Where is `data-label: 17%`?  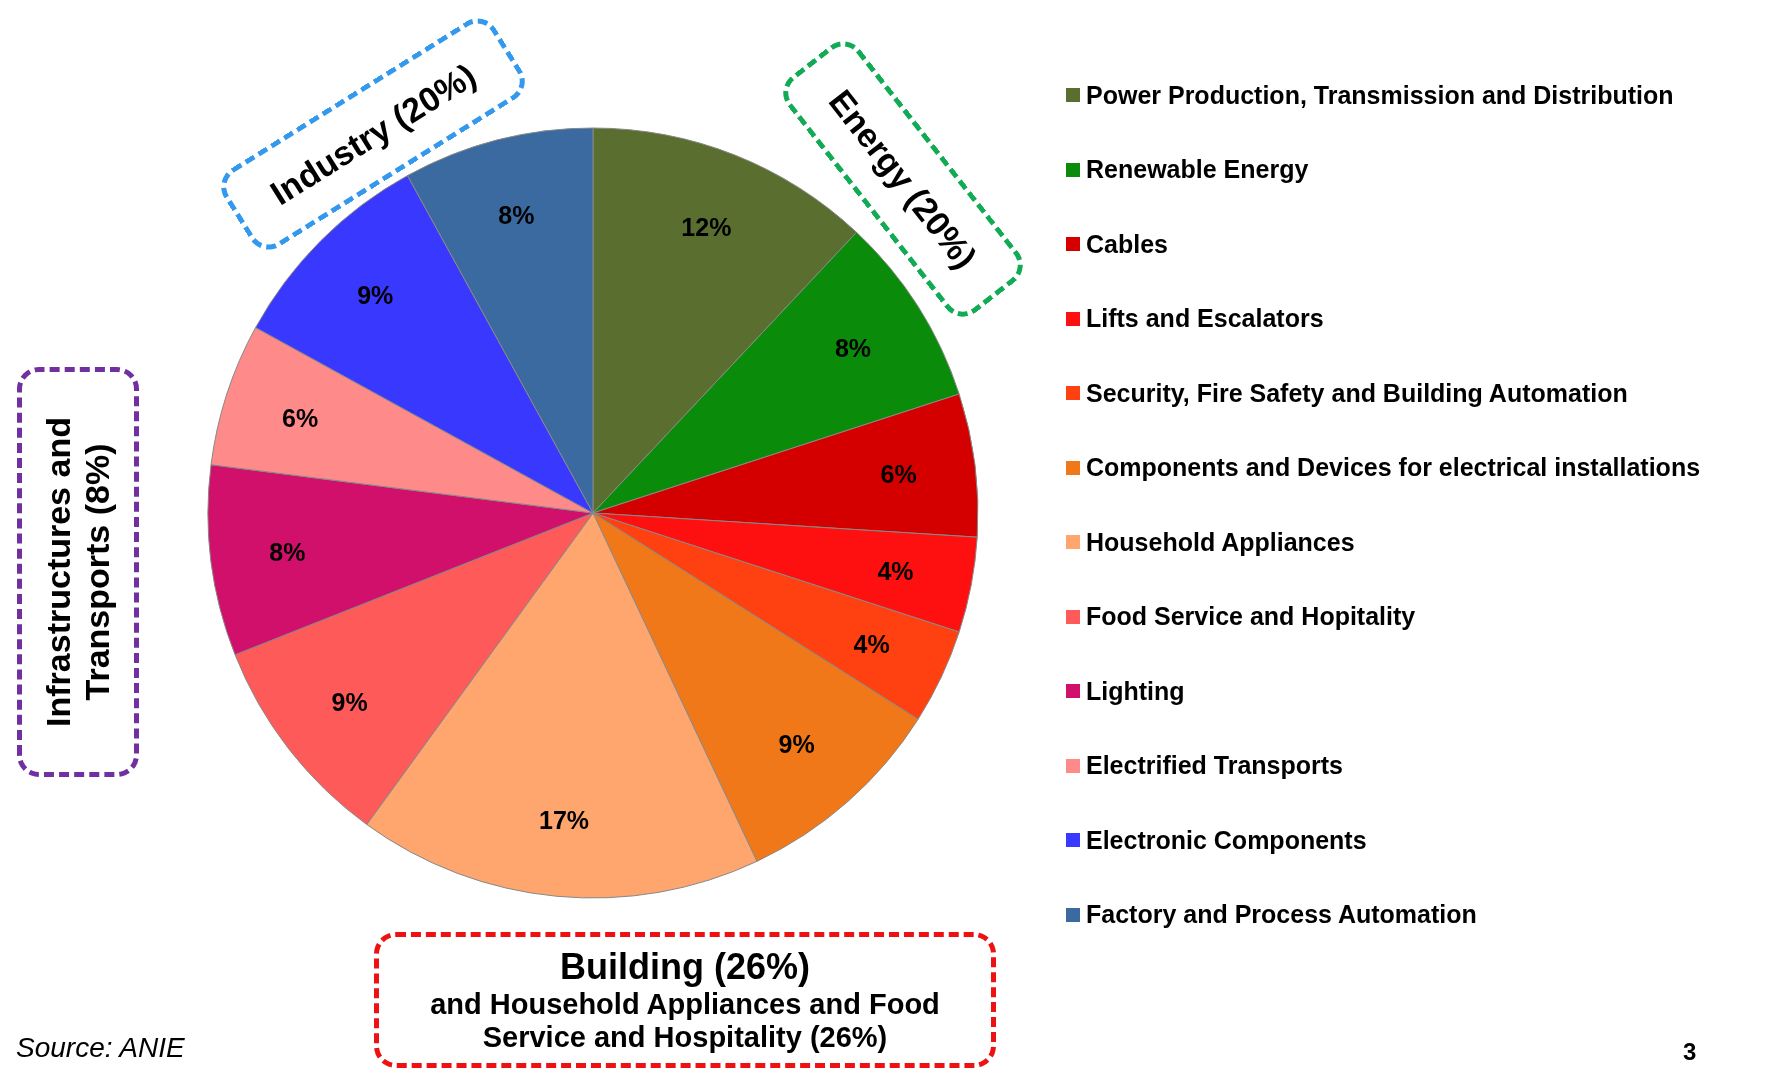 data-label: 17% is located at coordinates (564, 819).